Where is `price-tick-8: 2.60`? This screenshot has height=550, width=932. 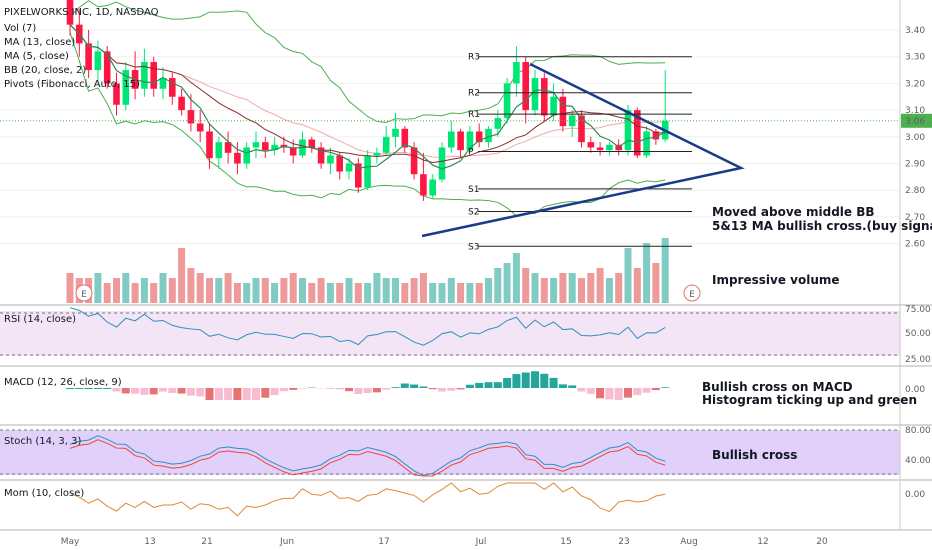
price-tick-8: 2.60 is located at coordinates (915, 245).